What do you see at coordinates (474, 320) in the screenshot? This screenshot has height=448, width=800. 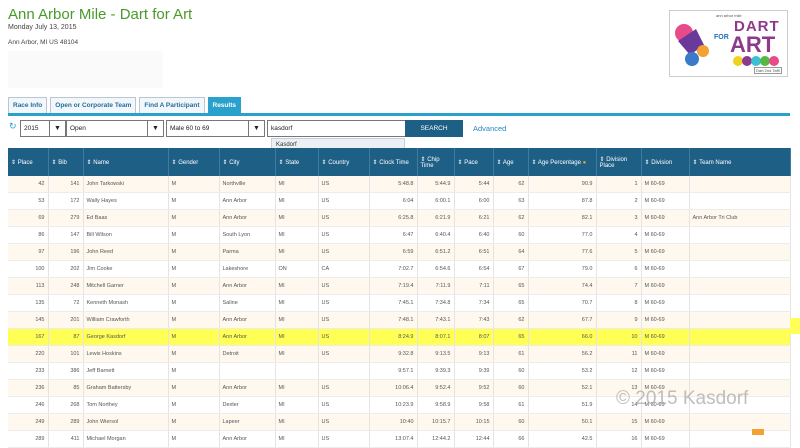 I see `table-cell: 7:43` at bounding box center [474, 320].